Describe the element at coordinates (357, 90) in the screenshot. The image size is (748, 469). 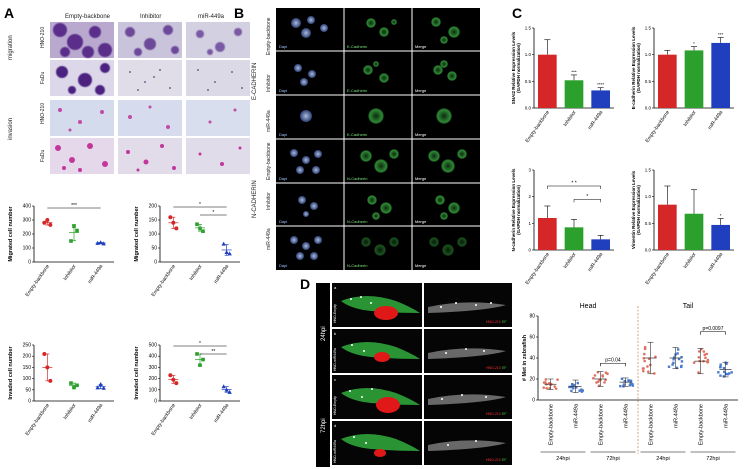
I see `b-label-ecad-2: E-Cadherin` at that location.